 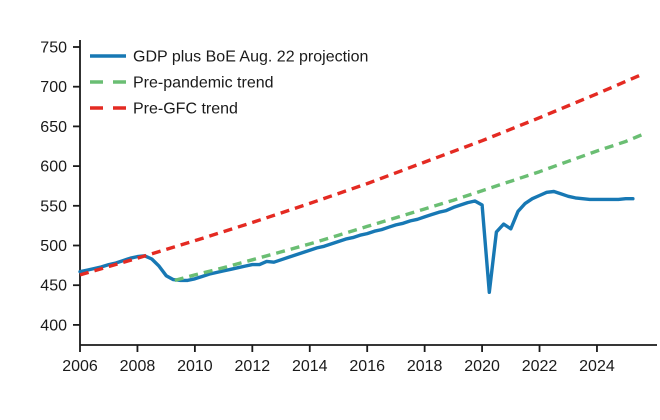 I want to click on x-tick-label: 2012, so click(x=253, y=366).